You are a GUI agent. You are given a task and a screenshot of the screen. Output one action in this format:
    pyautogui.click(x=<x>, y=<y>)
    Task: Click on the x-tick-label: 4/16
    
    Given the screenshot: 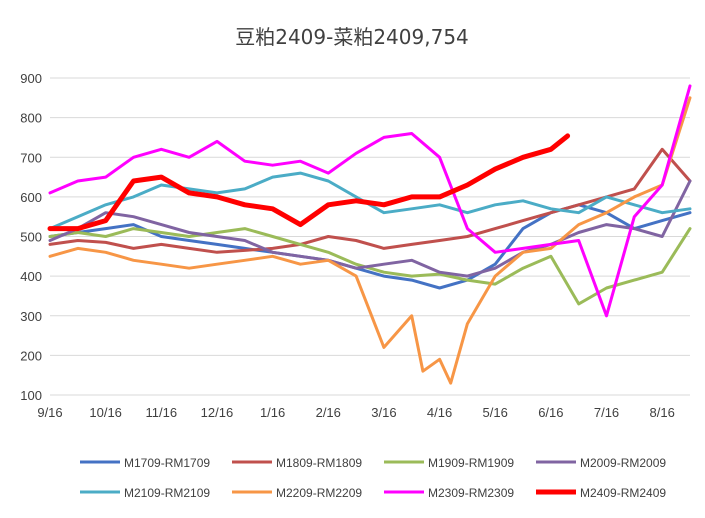 What is the action you would take?
    pyautogui.click(x=439, y=412)
    